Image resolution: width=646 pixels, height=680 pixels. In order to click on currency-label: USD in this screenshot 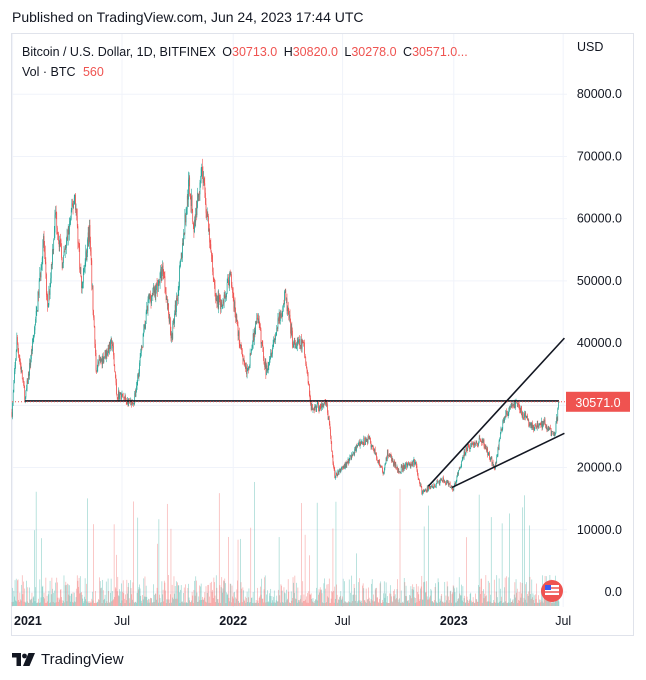, I will do `click(590, 47)`.